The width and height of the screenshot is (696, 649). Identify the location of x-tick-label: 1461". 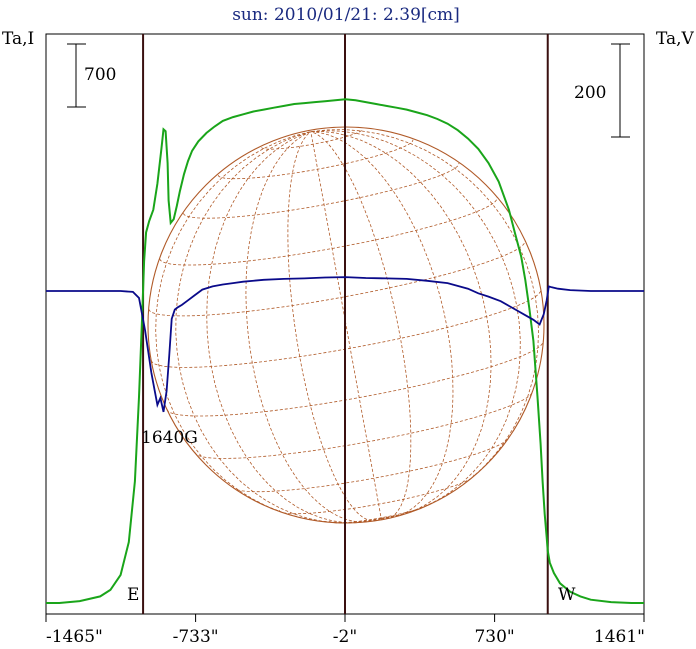
(619, 637).